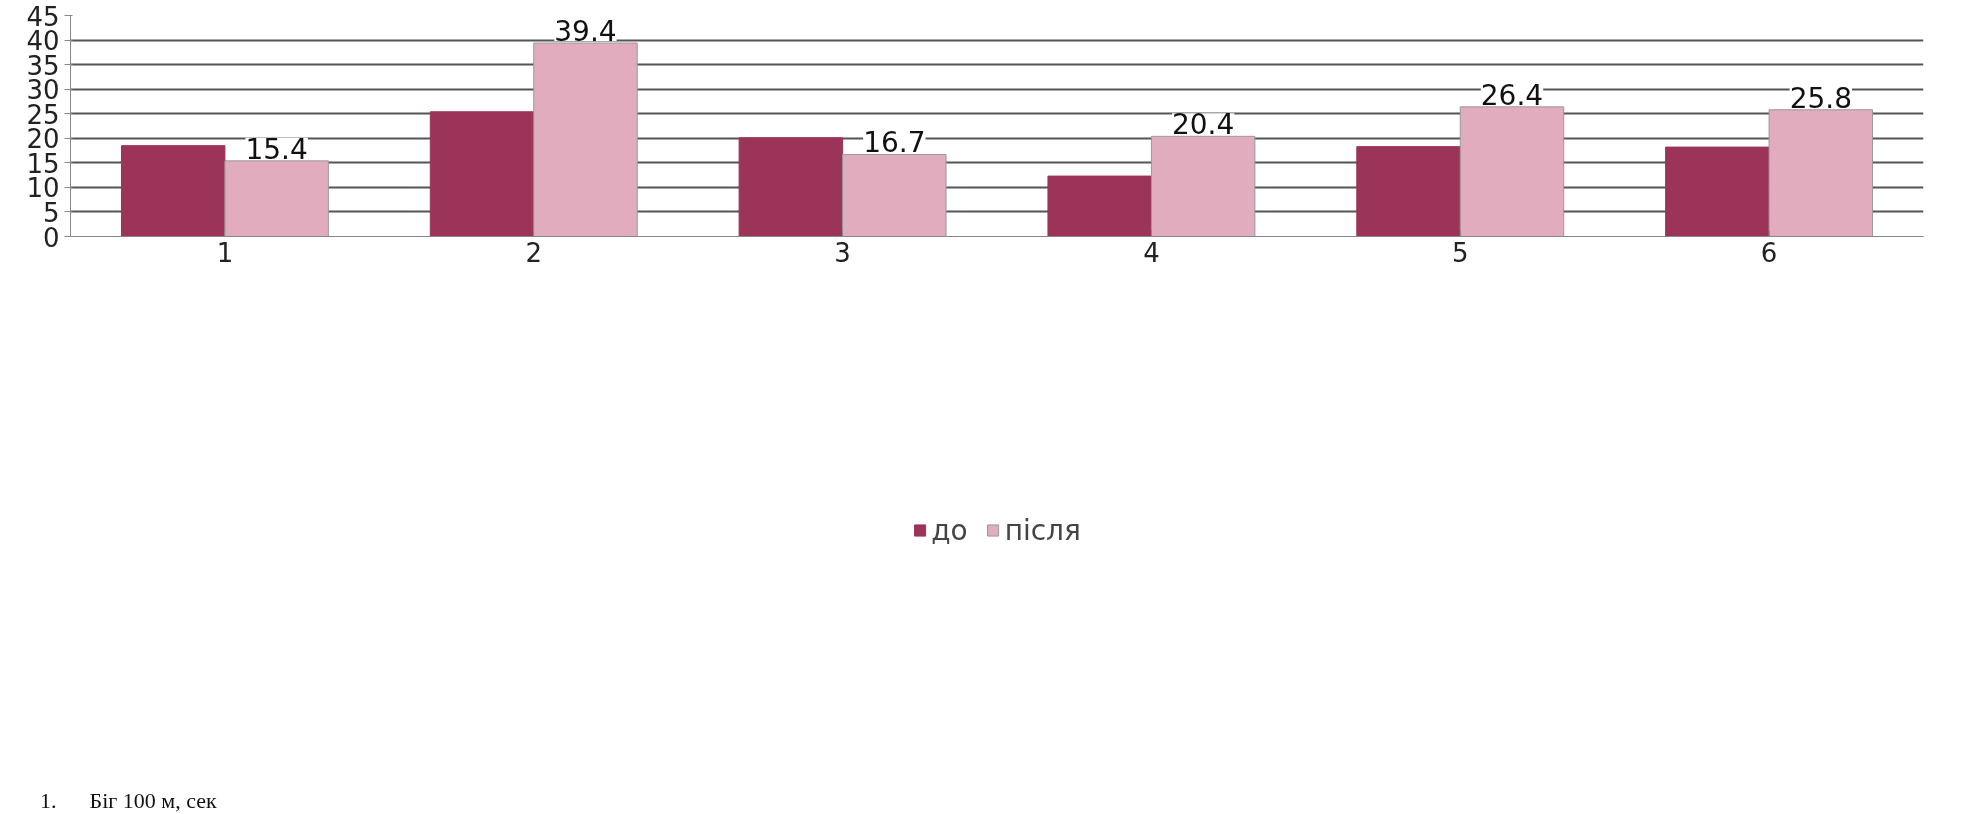  What do you see at coordinates (585, 31) in the screenshot?
I see `data-label: 39.4` at bounding box center [585, 31].